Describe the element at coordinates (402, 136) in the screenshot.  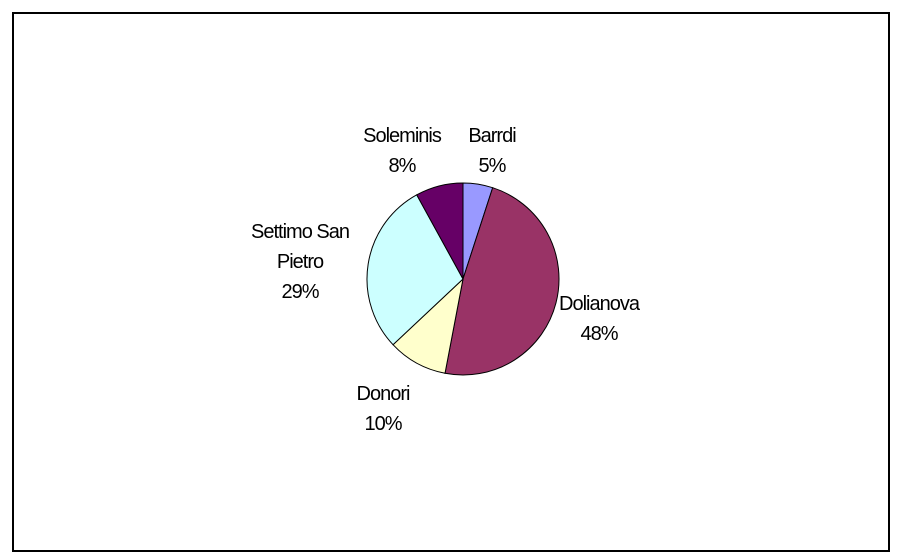
I see `slice-name-label: Soleminis` at that location.